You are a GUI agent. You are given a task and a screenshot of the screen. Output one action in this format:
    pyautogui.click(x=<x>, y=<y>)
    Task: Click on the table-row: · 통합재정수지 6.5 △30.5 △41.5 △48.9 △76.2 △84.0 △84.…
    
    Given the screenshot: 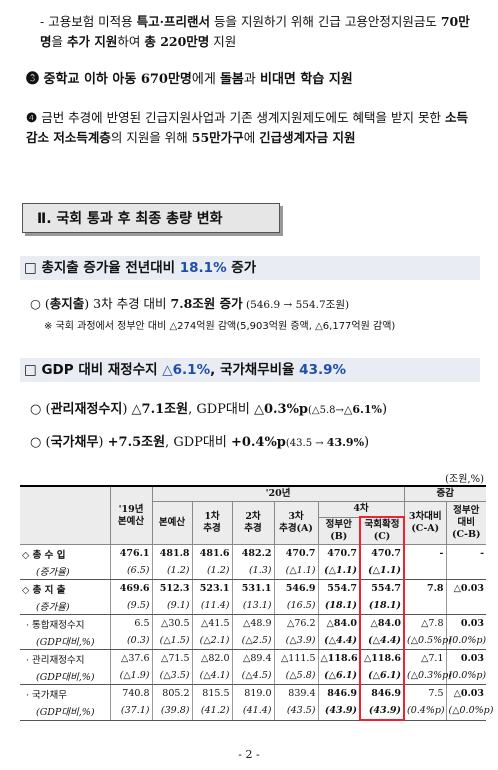 What is the action you would take?
    pyautogui.click(x=253, y=623)
    